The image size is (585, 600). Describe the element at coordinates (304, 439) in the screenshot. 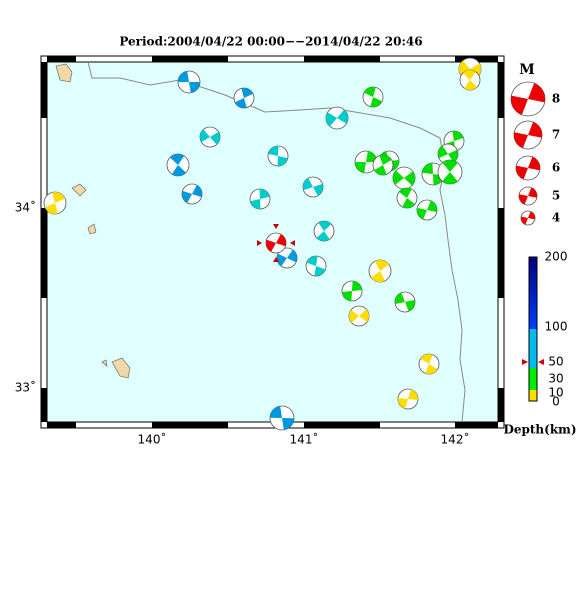

I see `lon-label: 141˚` at that location.